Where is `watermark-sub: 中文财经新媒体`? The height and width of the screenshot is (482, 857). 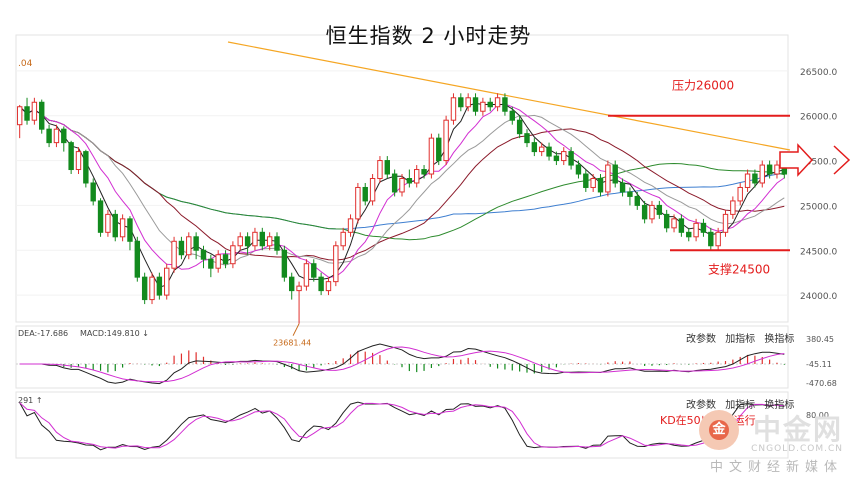
watermark-sub: 中文财经新媒体 is located at coordinates (776, 467).